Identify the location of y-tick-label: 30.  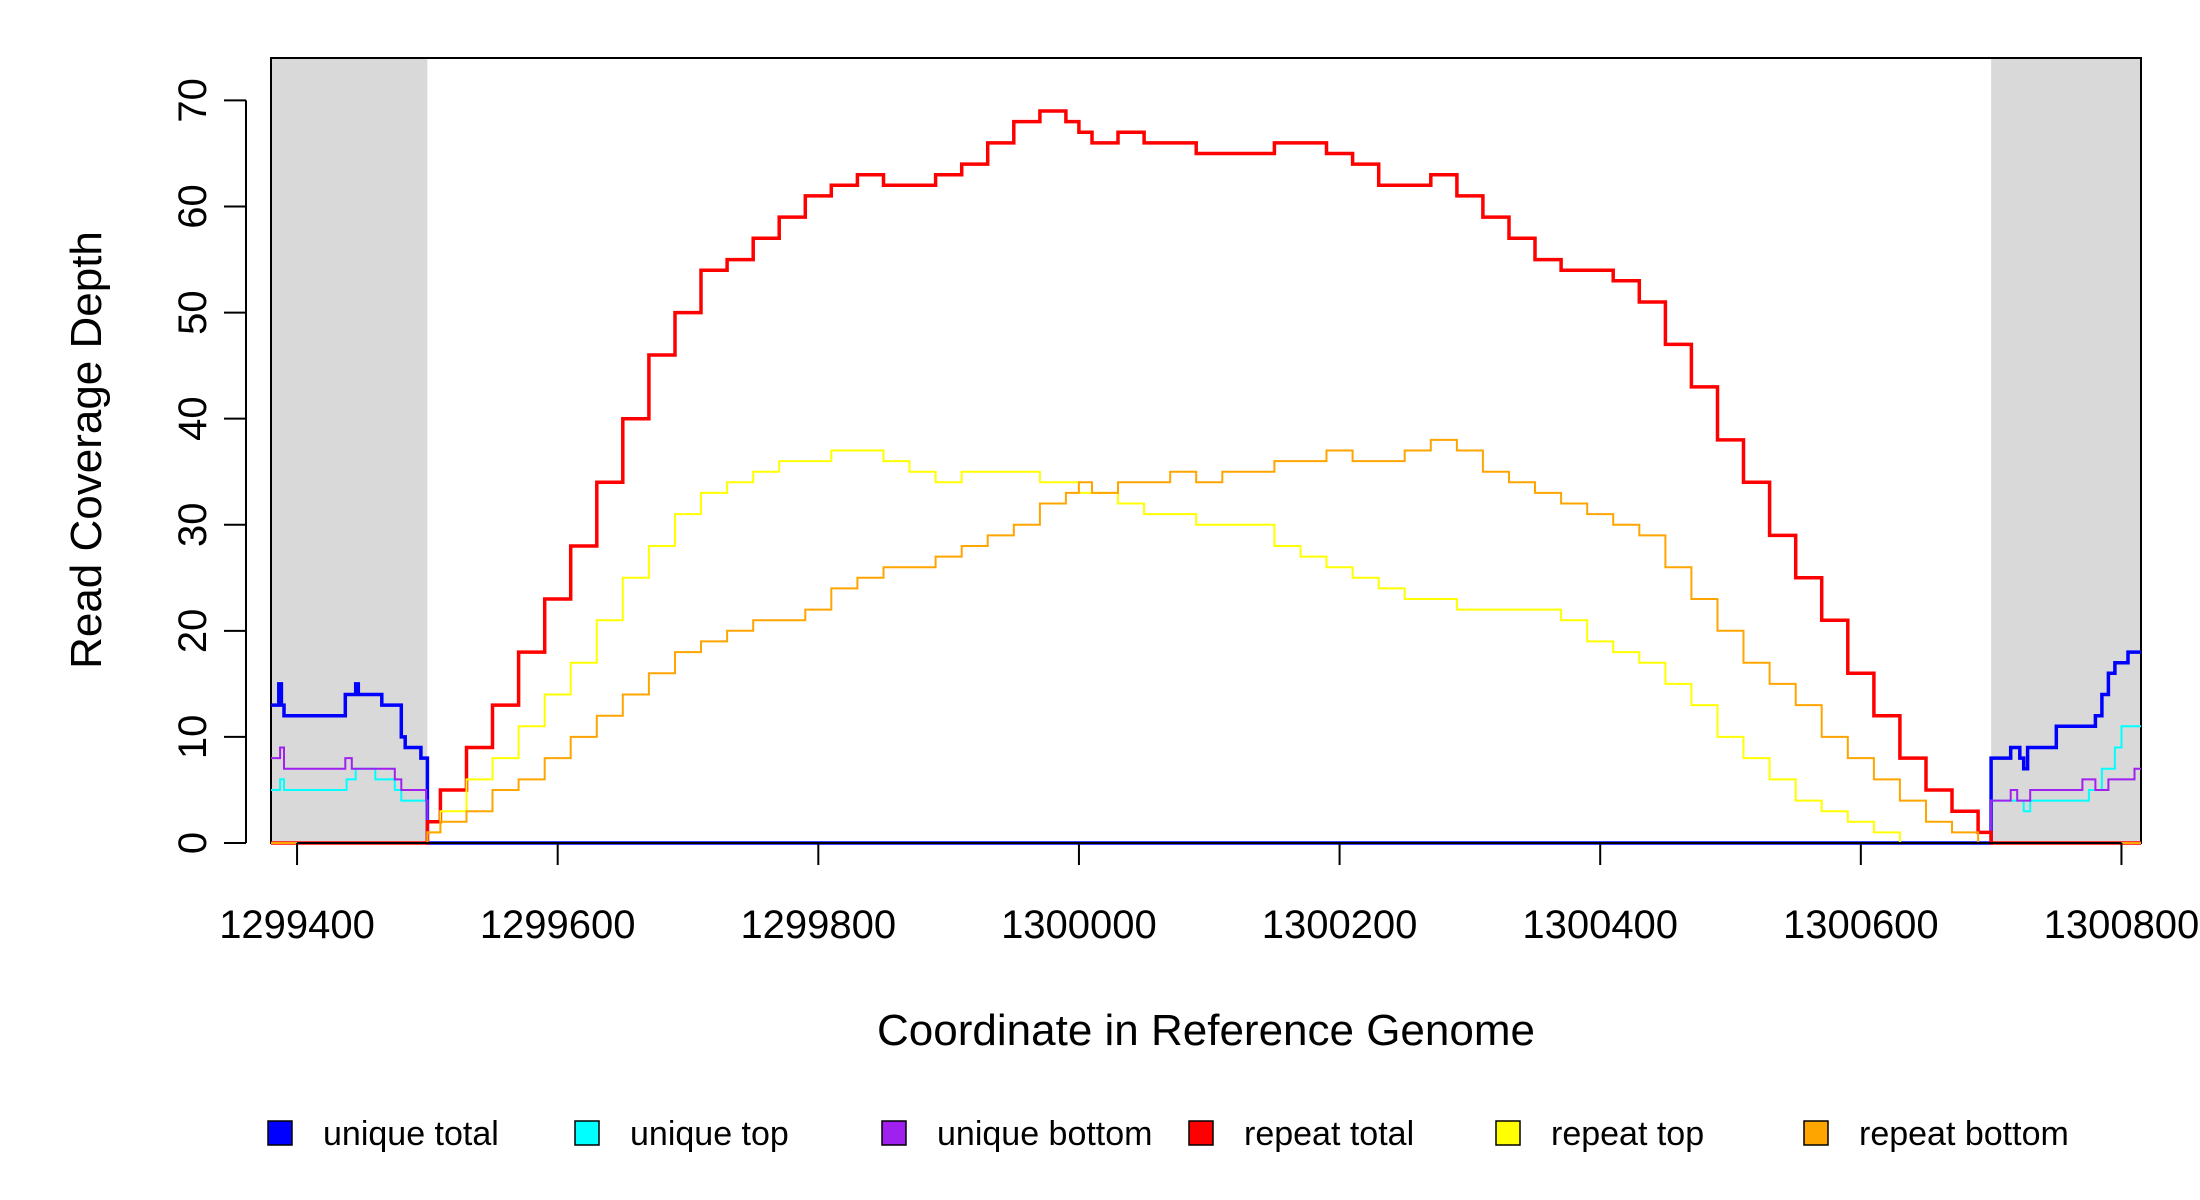
(193, 525).